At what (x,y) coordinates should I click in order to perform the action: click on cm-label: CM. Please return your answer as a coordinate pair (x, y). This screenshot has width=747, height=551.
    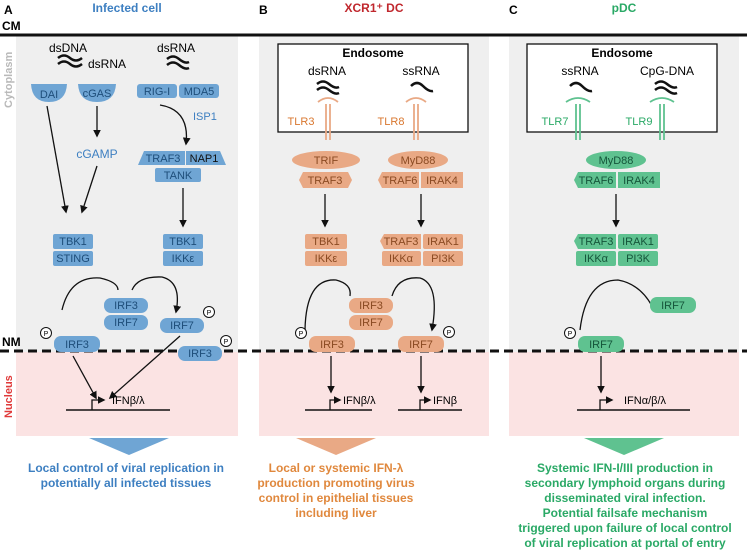
    Looking at the image, I should click on (11, 26).